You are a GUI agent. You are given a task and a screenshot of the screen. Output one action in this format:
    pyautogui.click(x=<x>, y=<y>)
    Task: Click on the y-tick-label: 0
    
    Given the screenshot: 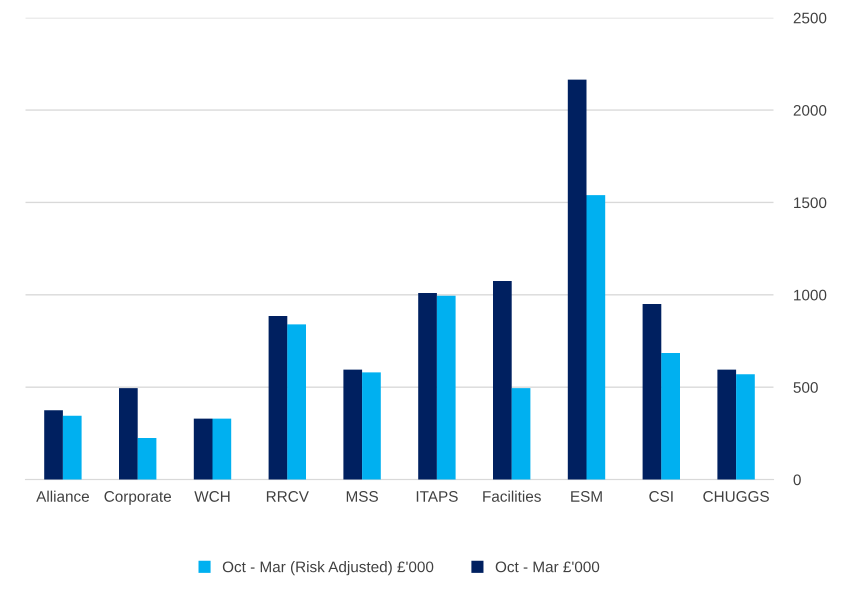 What is the action you would take?
    pyautogui.click(x=797, y=480)
    